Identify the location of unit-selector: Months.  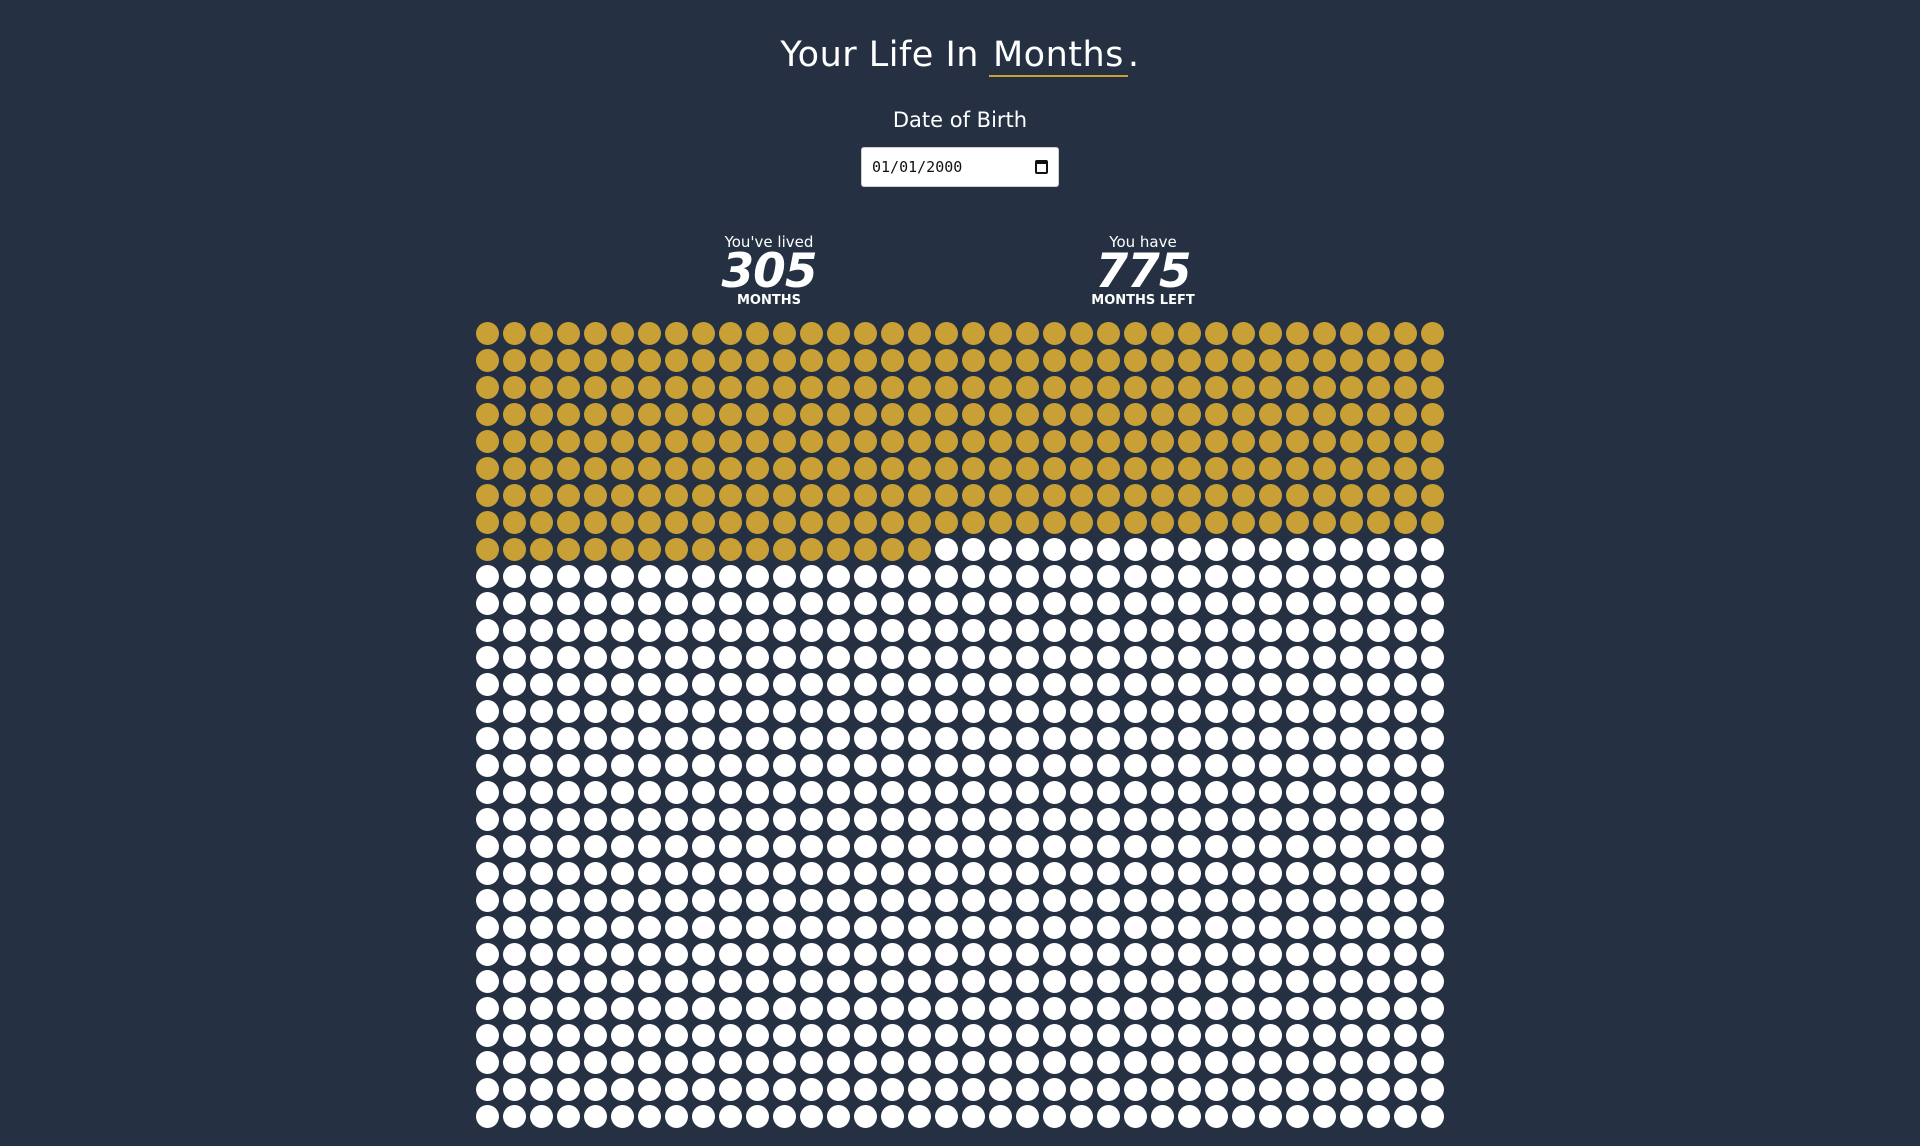
(1058, 56).